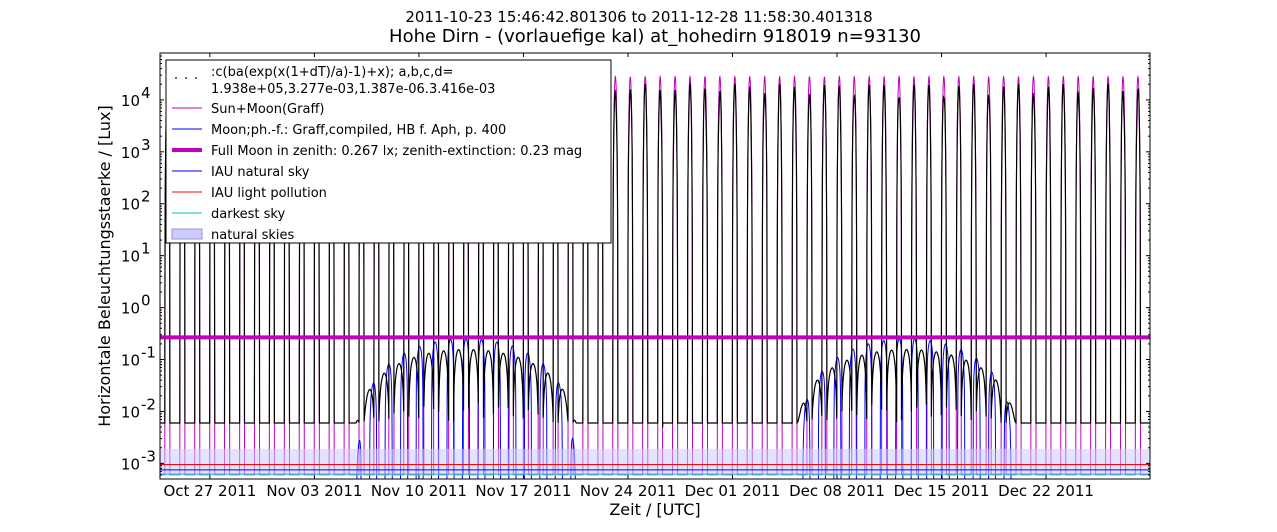  What do you see at coordinates (655, 462) in the screenshot?
I see `natural-skies-band` at bounding box center [655, 462].